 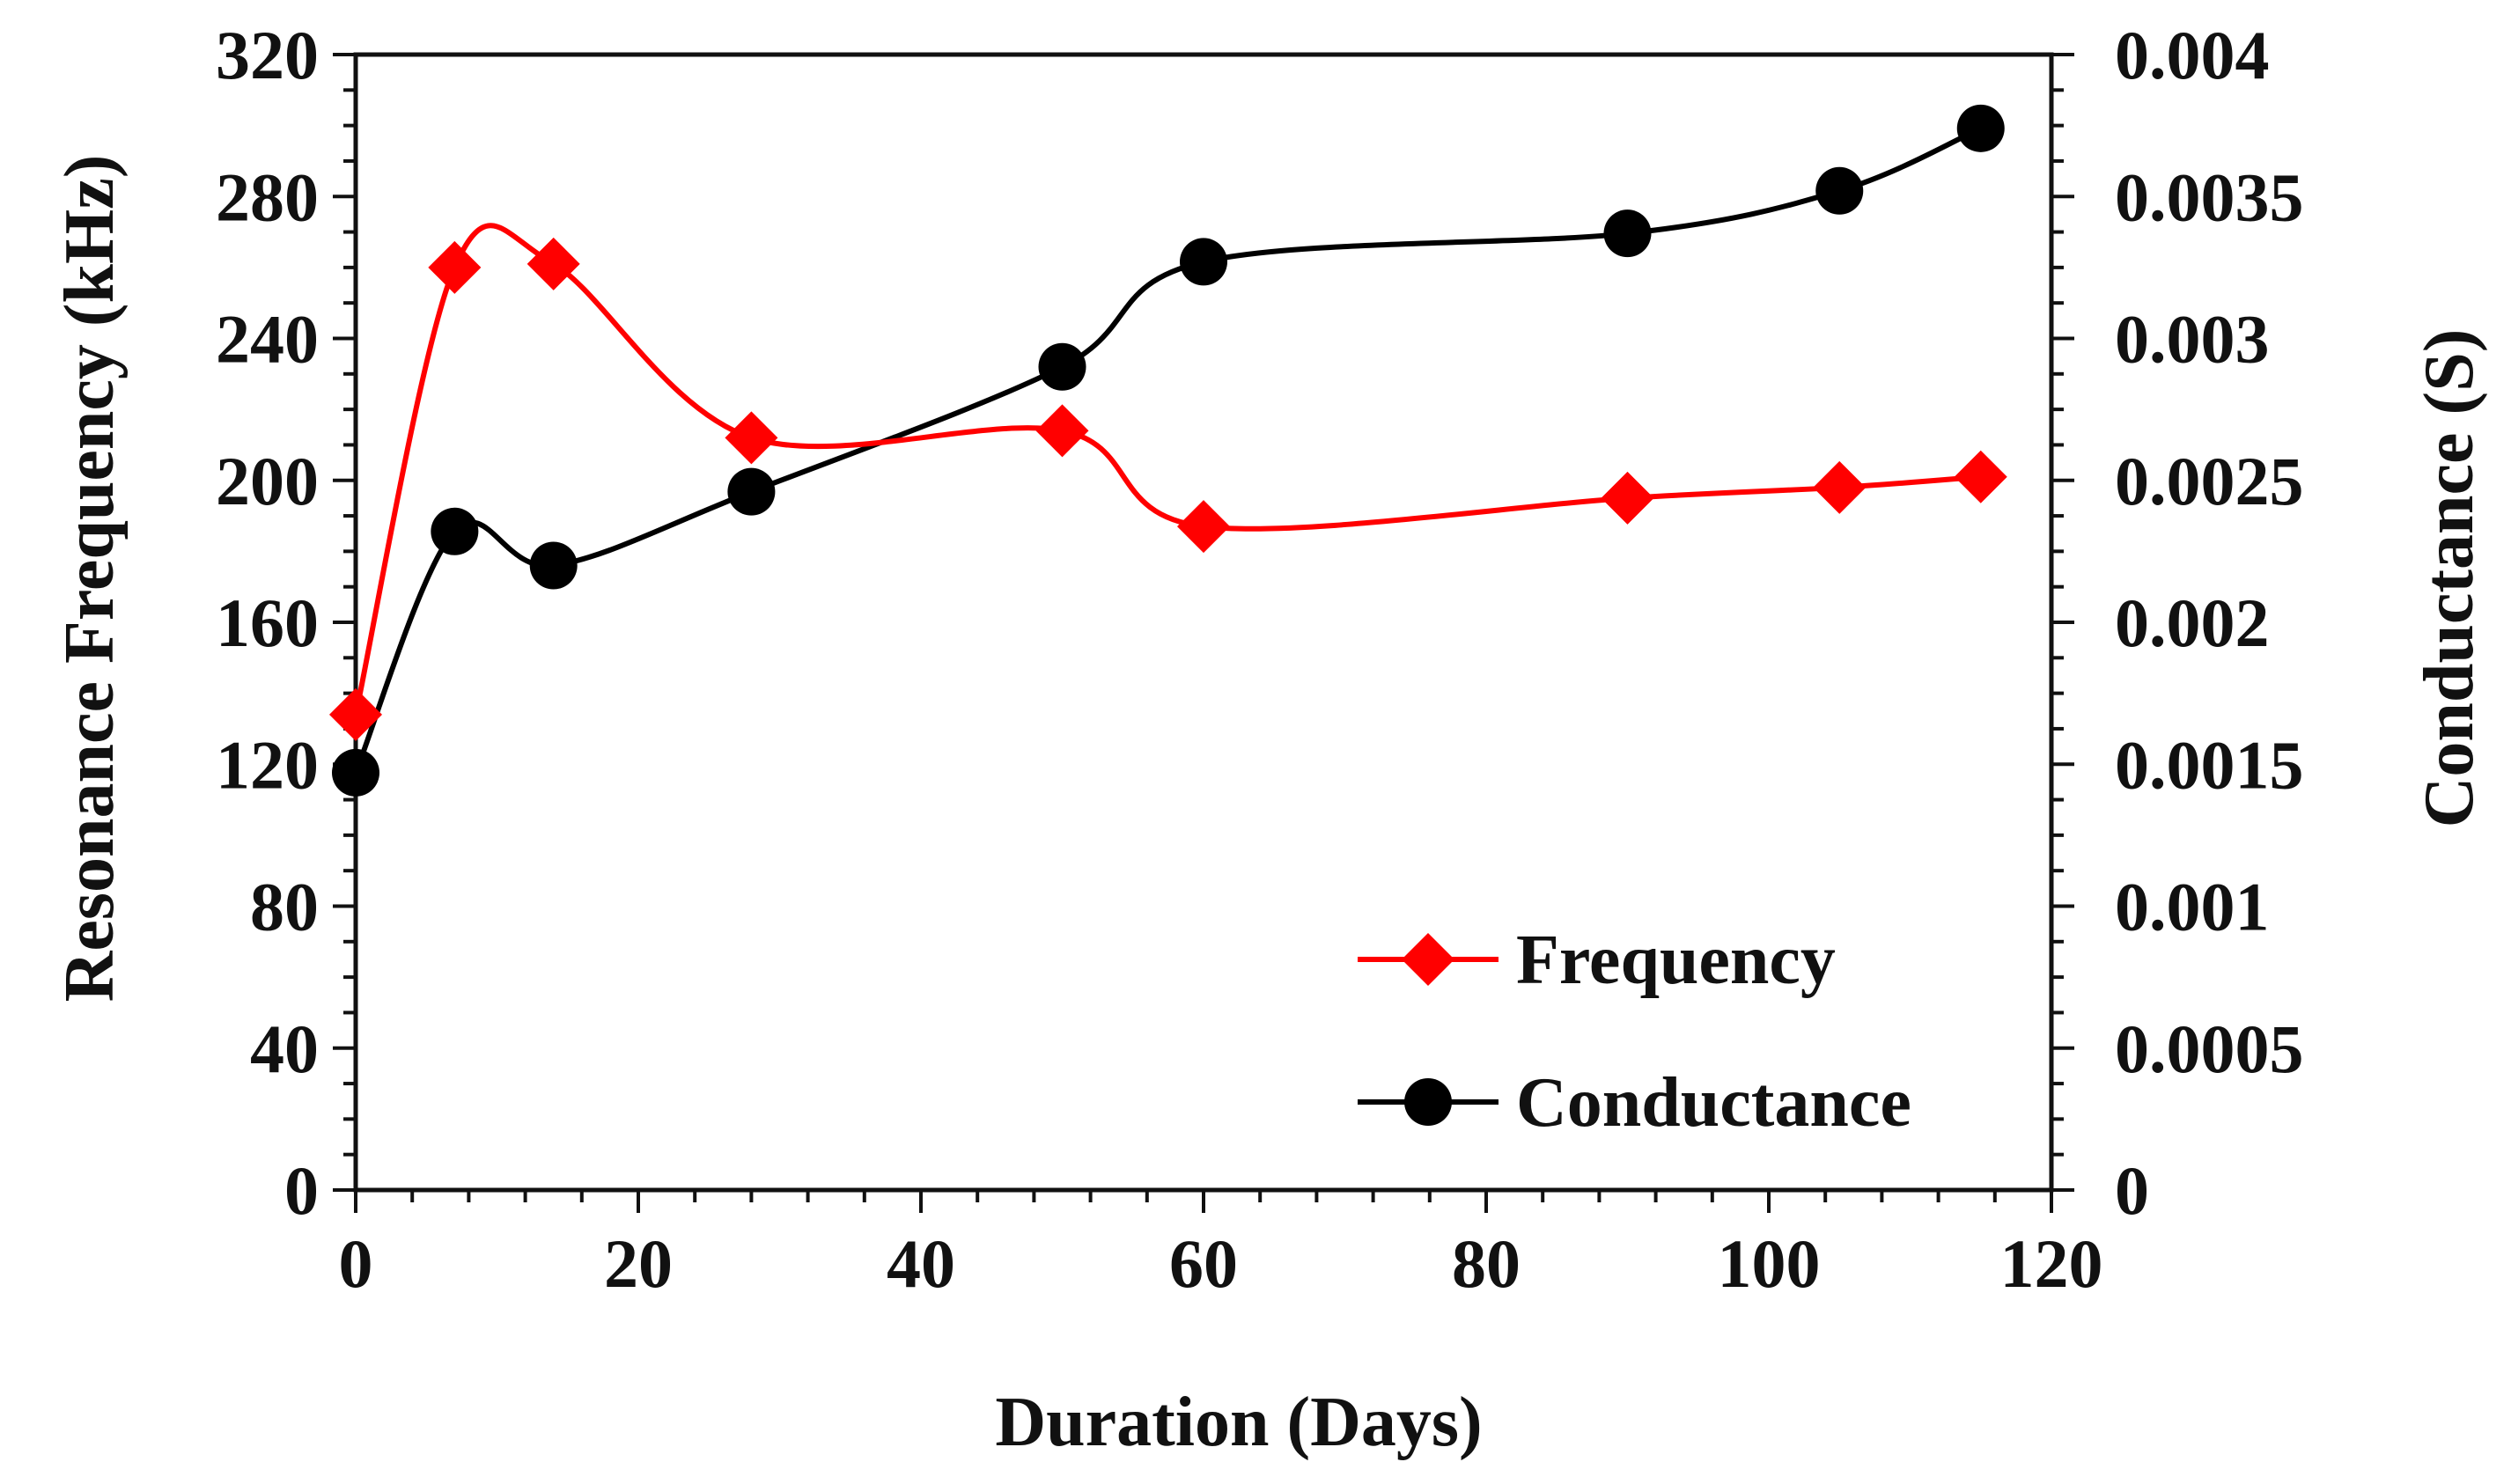 What do you see at coordinates (2192, 55) in the screenshot?
I see `y2-tick-label: 0.004` at bounding box center [2192, 55].